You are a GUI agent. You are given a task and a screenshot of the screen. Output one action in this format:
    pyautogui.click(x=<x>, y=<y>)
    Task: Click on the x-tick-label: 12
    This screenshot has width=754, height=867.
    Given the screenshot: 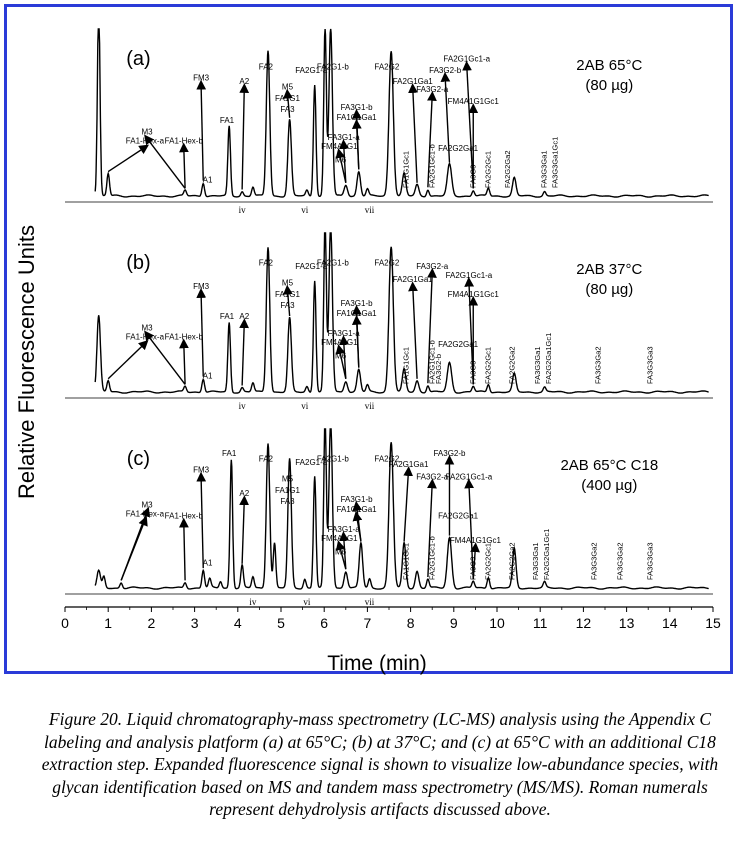 What is the action you would take?
    pyautogui.click(x=584, y=623)
    